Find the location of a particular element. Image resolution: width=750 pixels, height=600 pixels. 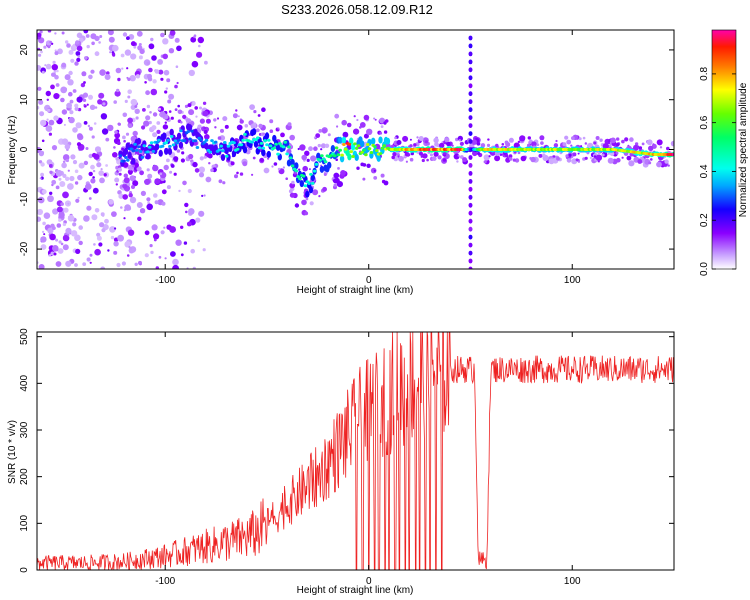

snr-x-tick-label: -100 is located at coordinates (165, 581).